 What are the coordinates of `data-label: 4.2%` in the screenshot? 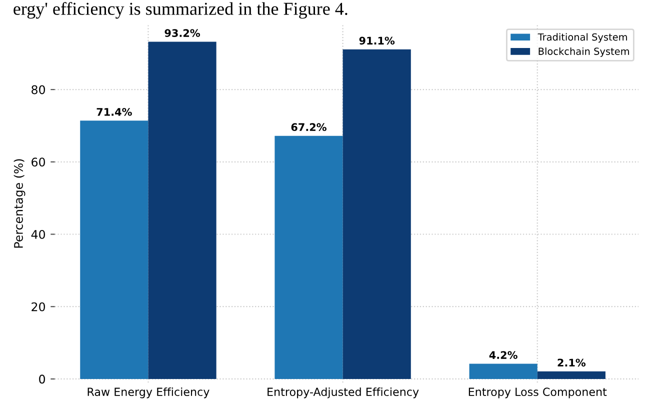 It's located at (503, 355).